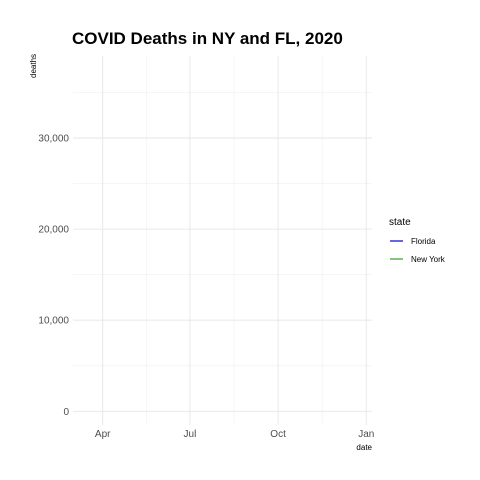  I want to click on chart-title: COVID Deaths in NY and FL, 2020, so click(207, 38).